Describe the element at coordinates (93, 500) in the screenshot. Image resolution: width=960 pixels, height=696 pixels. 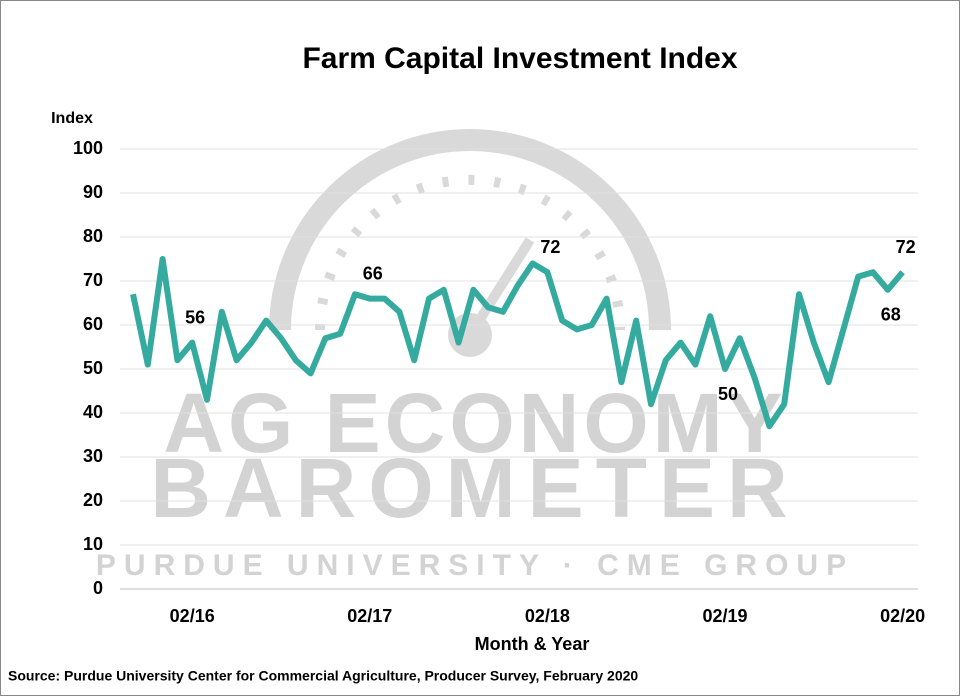
I see `y-tick-label: 20` at that location.